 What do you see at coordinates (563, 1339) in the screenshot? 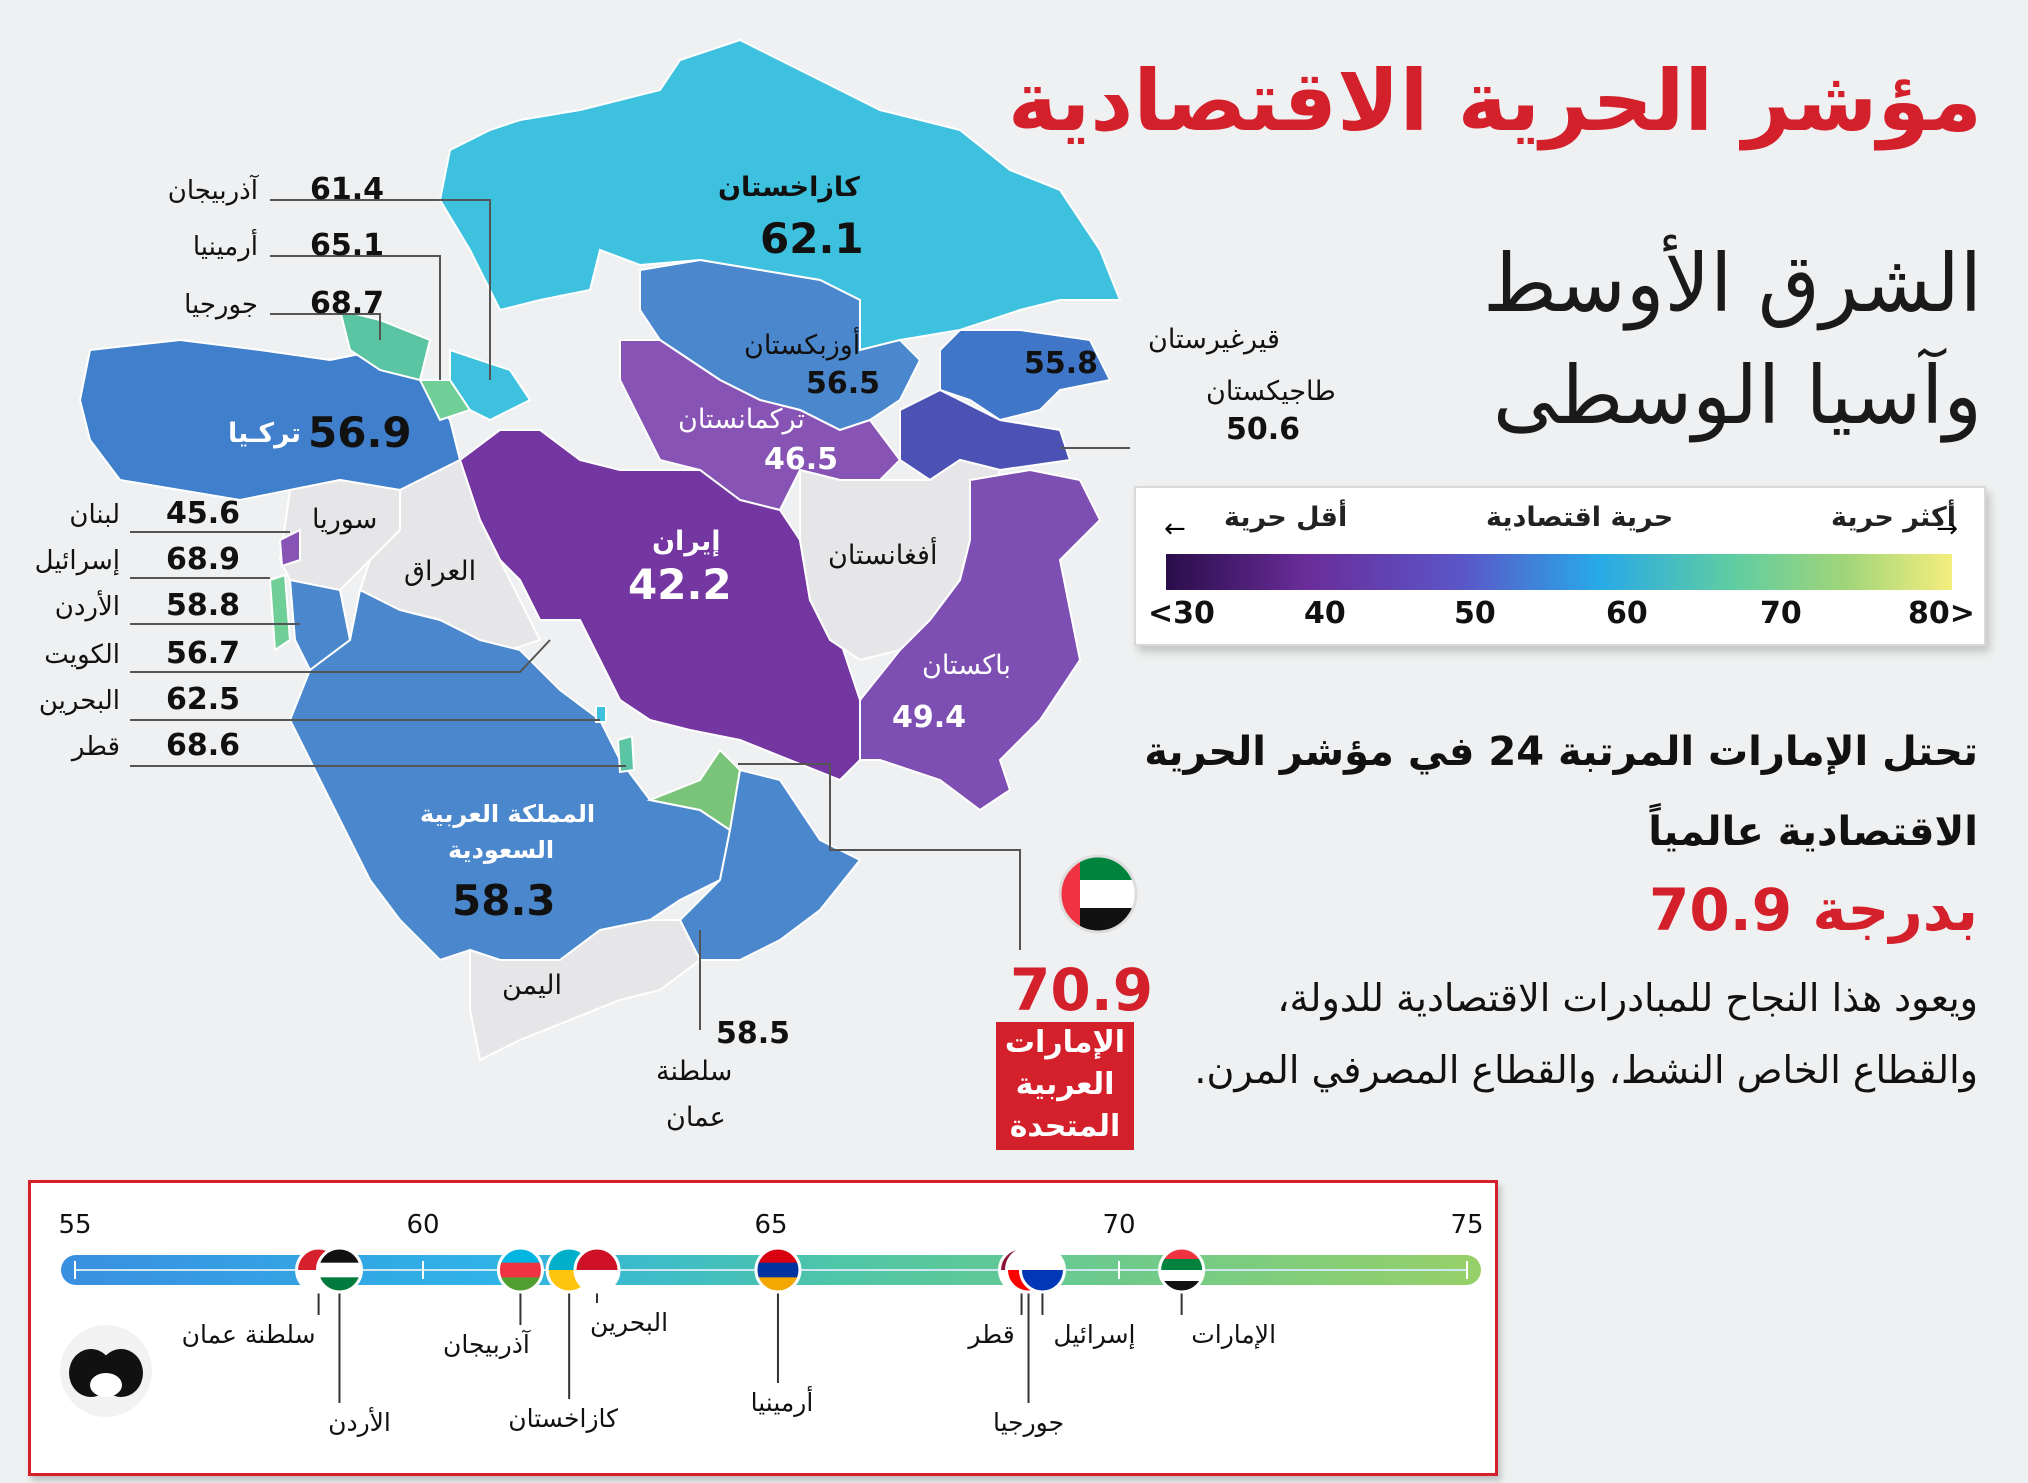
I see `scale-flag-marker: كازاخستان` at bounding box center [563, 1339].